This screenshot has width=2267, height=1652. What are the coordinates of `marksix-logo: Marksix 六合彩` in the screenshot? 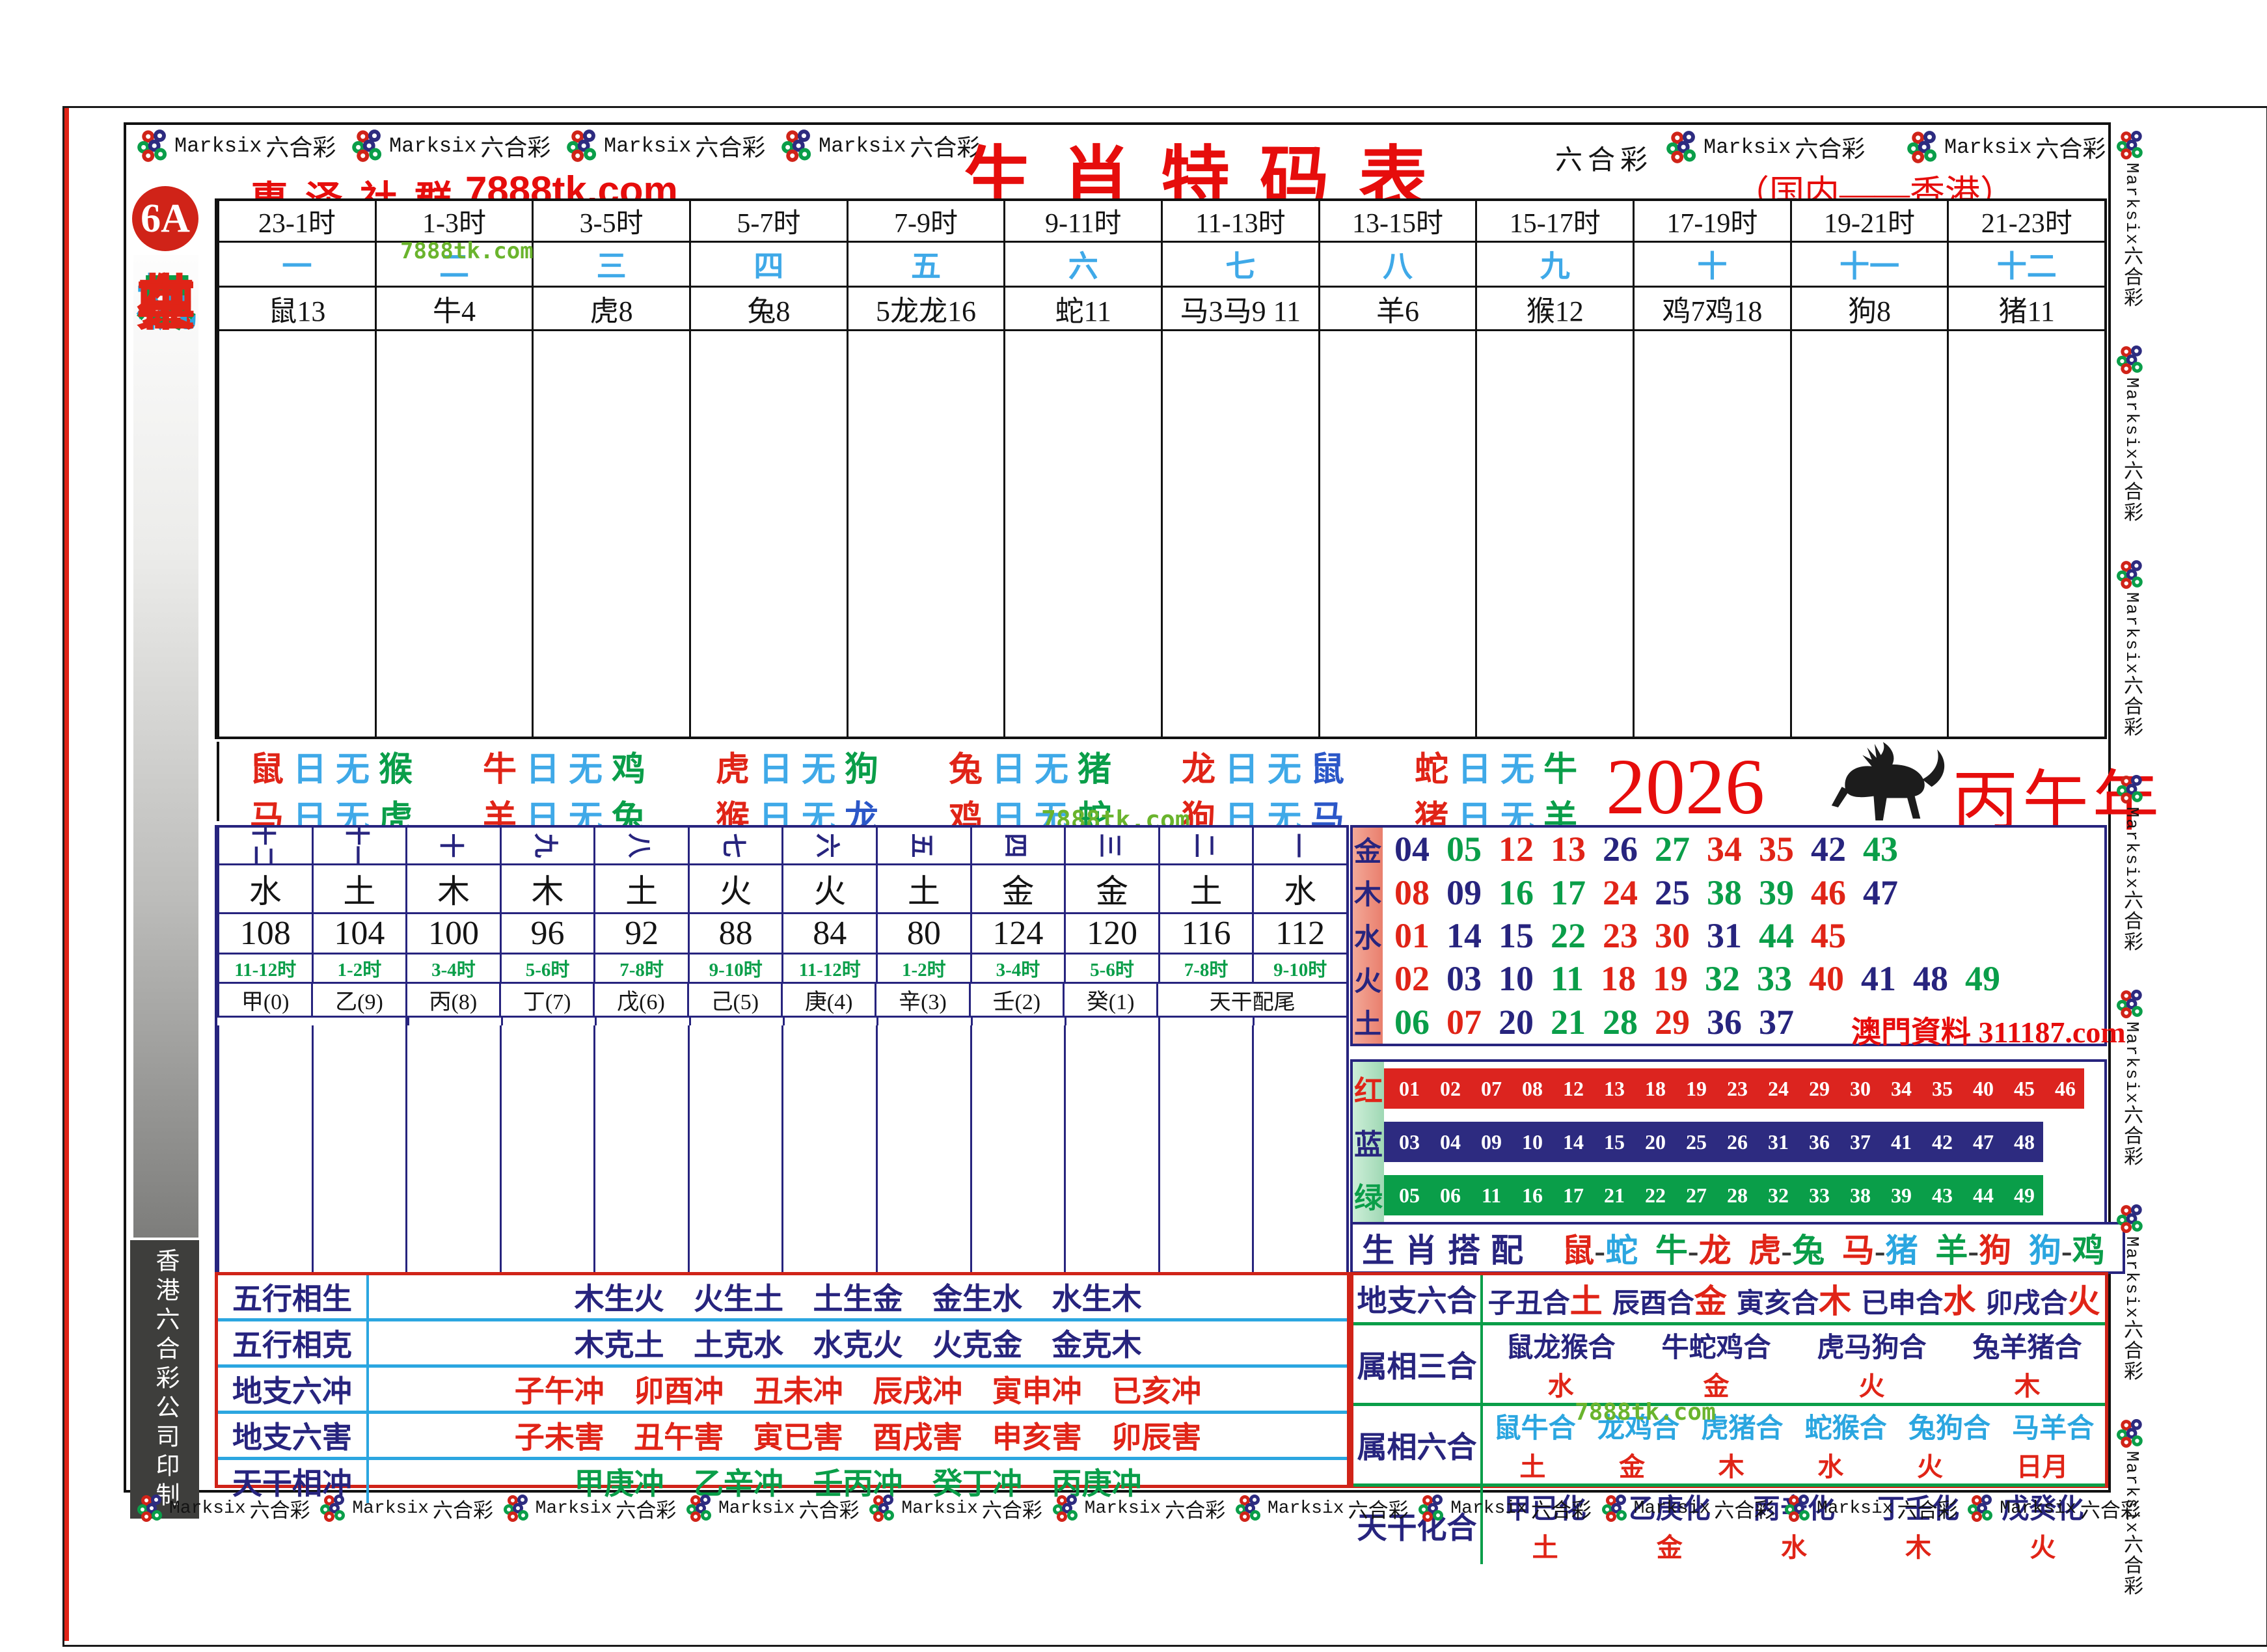 It's located at (406, 1509).